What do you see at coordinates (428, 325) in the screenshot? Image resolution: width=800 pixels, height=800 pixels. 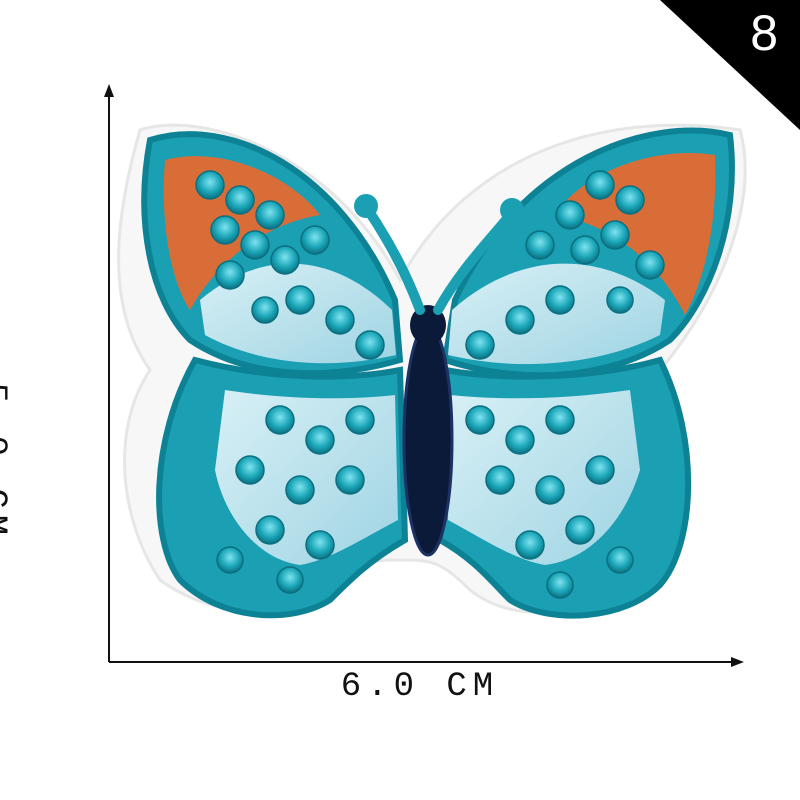 I see `butterfly-head` at bounding box center [428, 325].